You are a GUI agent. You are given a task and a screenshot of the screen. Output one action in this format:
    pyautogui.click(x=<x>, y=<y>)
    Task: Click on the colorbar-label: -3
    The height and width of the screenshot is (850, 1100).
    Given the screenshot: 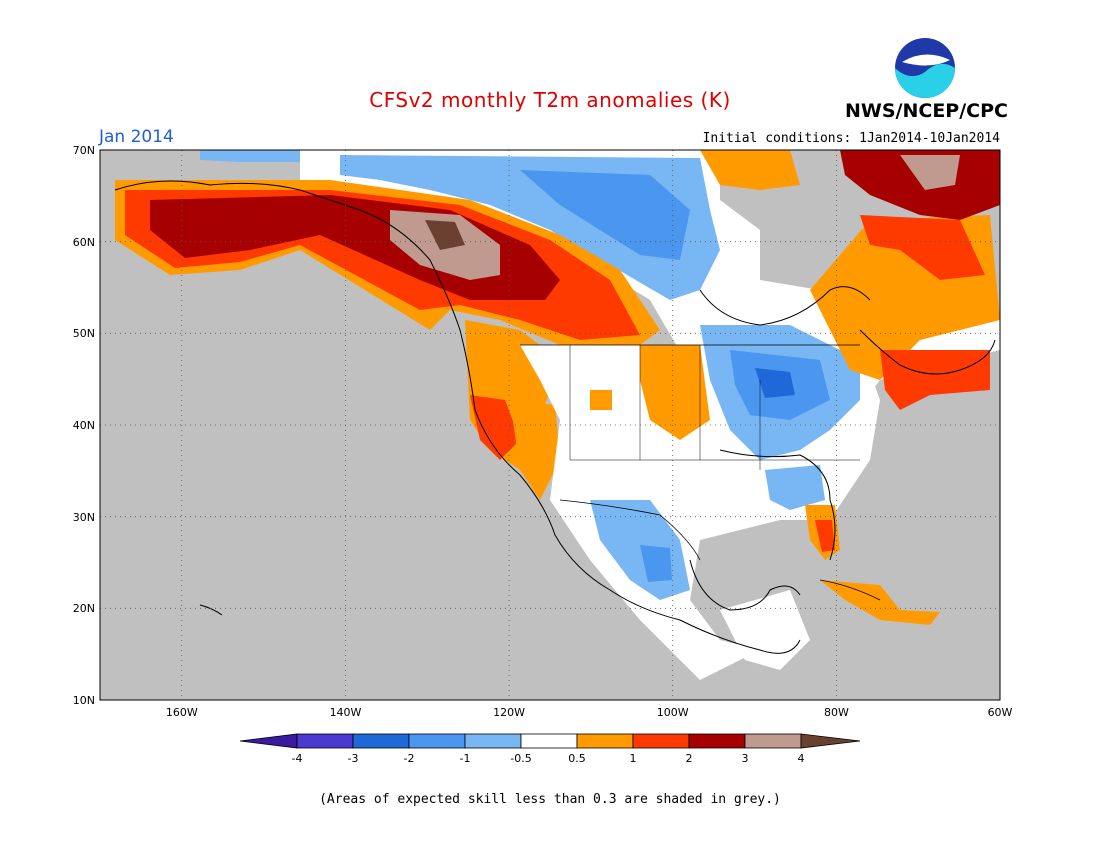 What is the action you would take?
    pyautogui.click(x=353, y=758)
    